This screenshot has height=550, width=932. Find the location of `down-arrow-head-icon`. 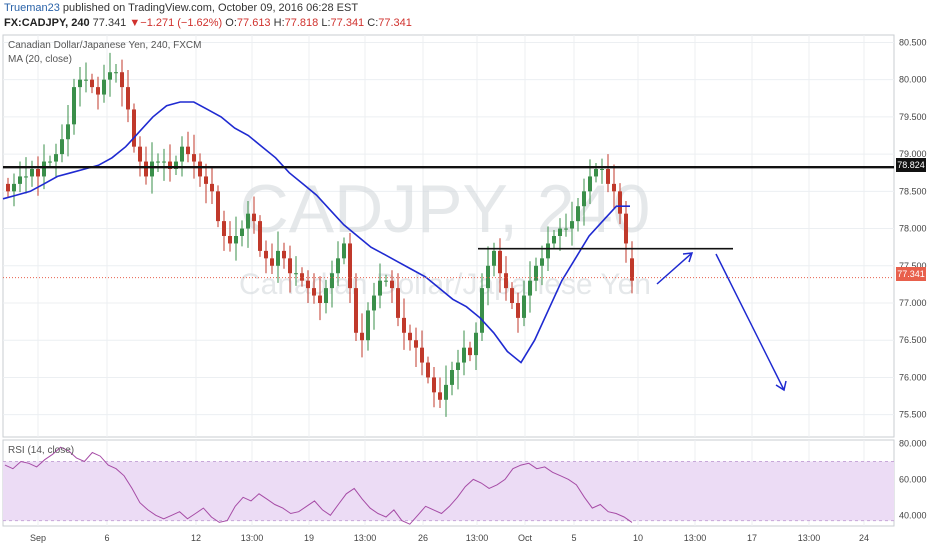

down-arrow-head-icon is located at coordinates (781, 386).